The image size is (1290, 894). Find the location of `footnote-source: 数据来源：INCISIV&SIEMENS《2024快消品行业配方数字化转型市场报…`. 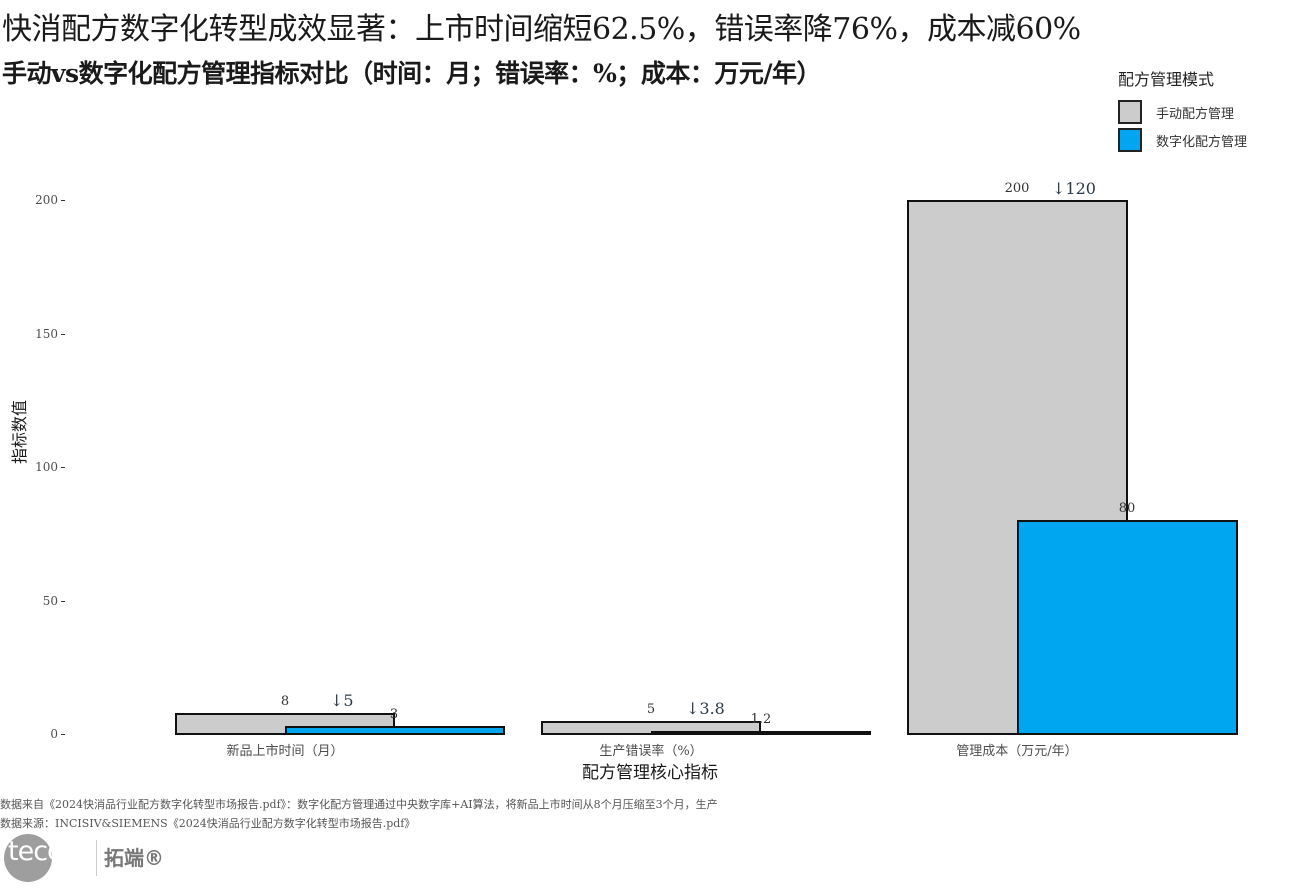

footnote-source: 数据来源：INCISIV&SIEMENS《2024快消品行业配方数字化转型市场报… is located at coordinates (208, 823).